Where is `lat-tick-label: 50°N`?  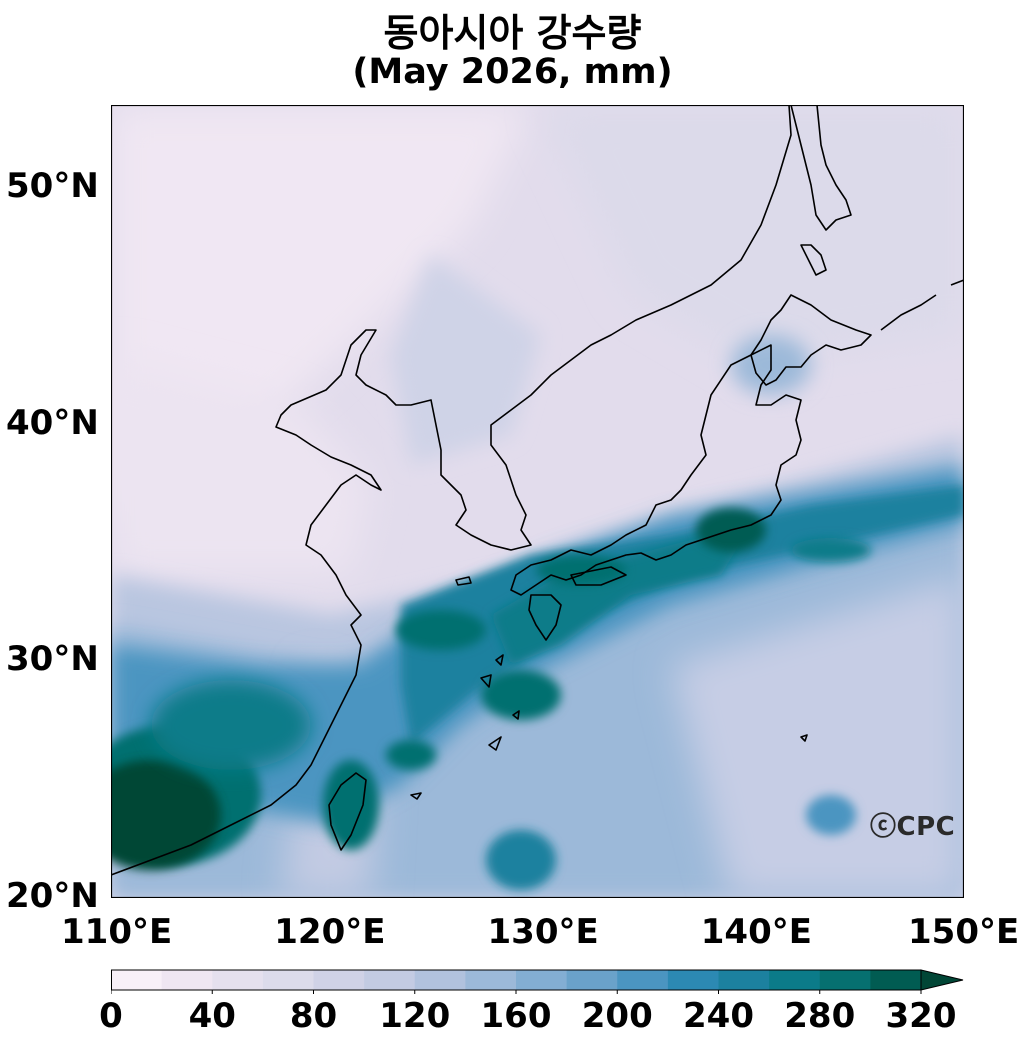 lat-tick-label: 50°N is located at coordinates (52, 185).